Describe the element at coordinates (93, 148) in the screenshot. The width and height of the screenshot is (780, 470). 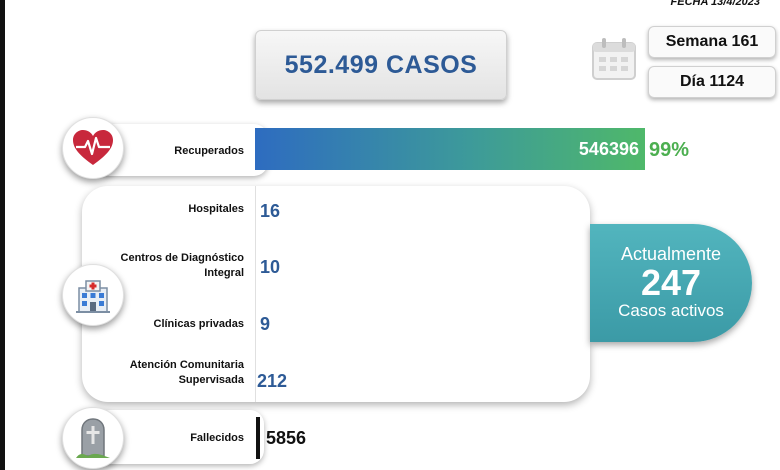
I see `heart-pulse-icon` at that location.